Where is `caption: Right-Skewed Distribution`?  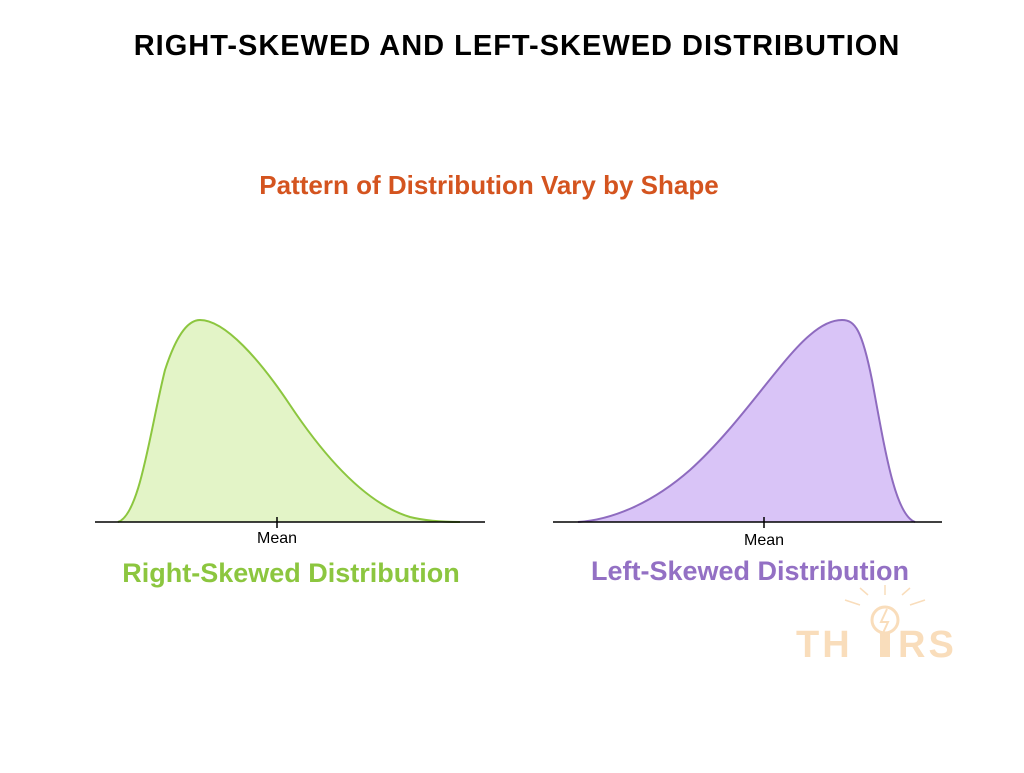 caption: Right-Skewed Distribution is located at coordinates (291, 573).